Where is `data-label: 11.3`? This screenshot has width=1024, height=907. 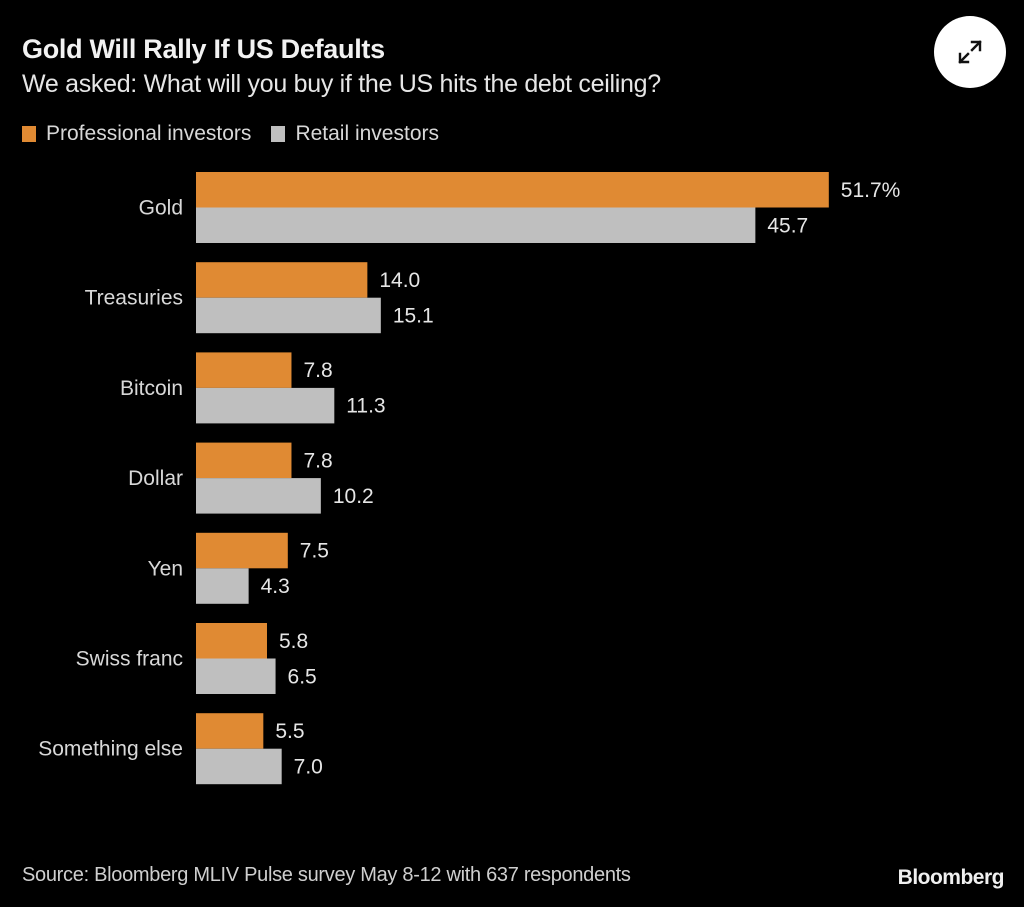 data-label: 11.3 is located at coordinates (365, 406).